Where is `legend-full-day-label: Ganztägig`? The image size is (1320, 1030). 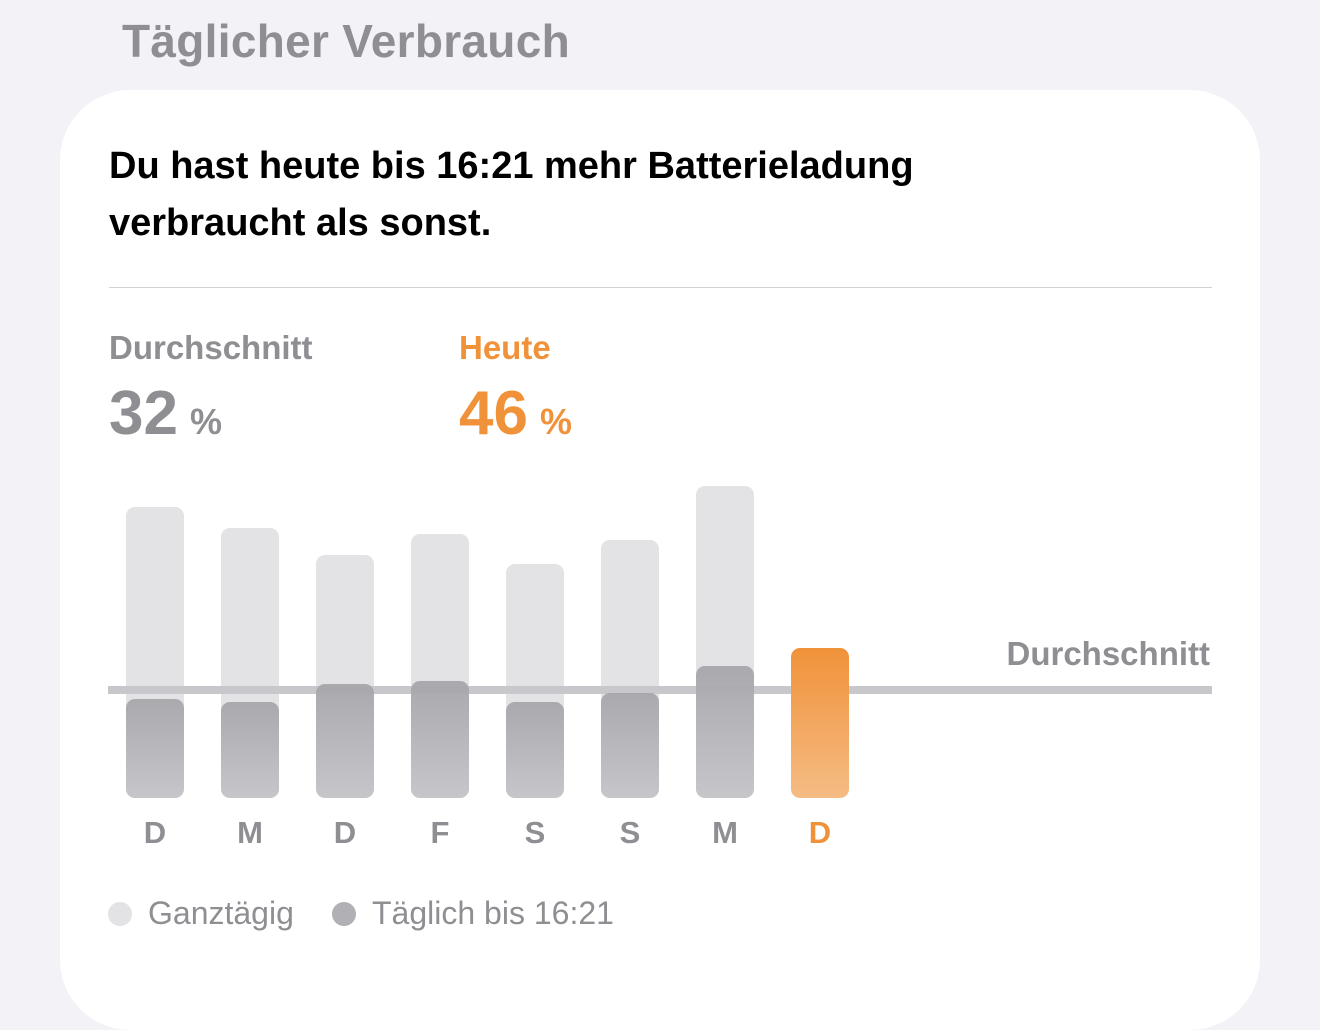 legend-full-day-label: Ganztägig is located at coordinates (221, 913).